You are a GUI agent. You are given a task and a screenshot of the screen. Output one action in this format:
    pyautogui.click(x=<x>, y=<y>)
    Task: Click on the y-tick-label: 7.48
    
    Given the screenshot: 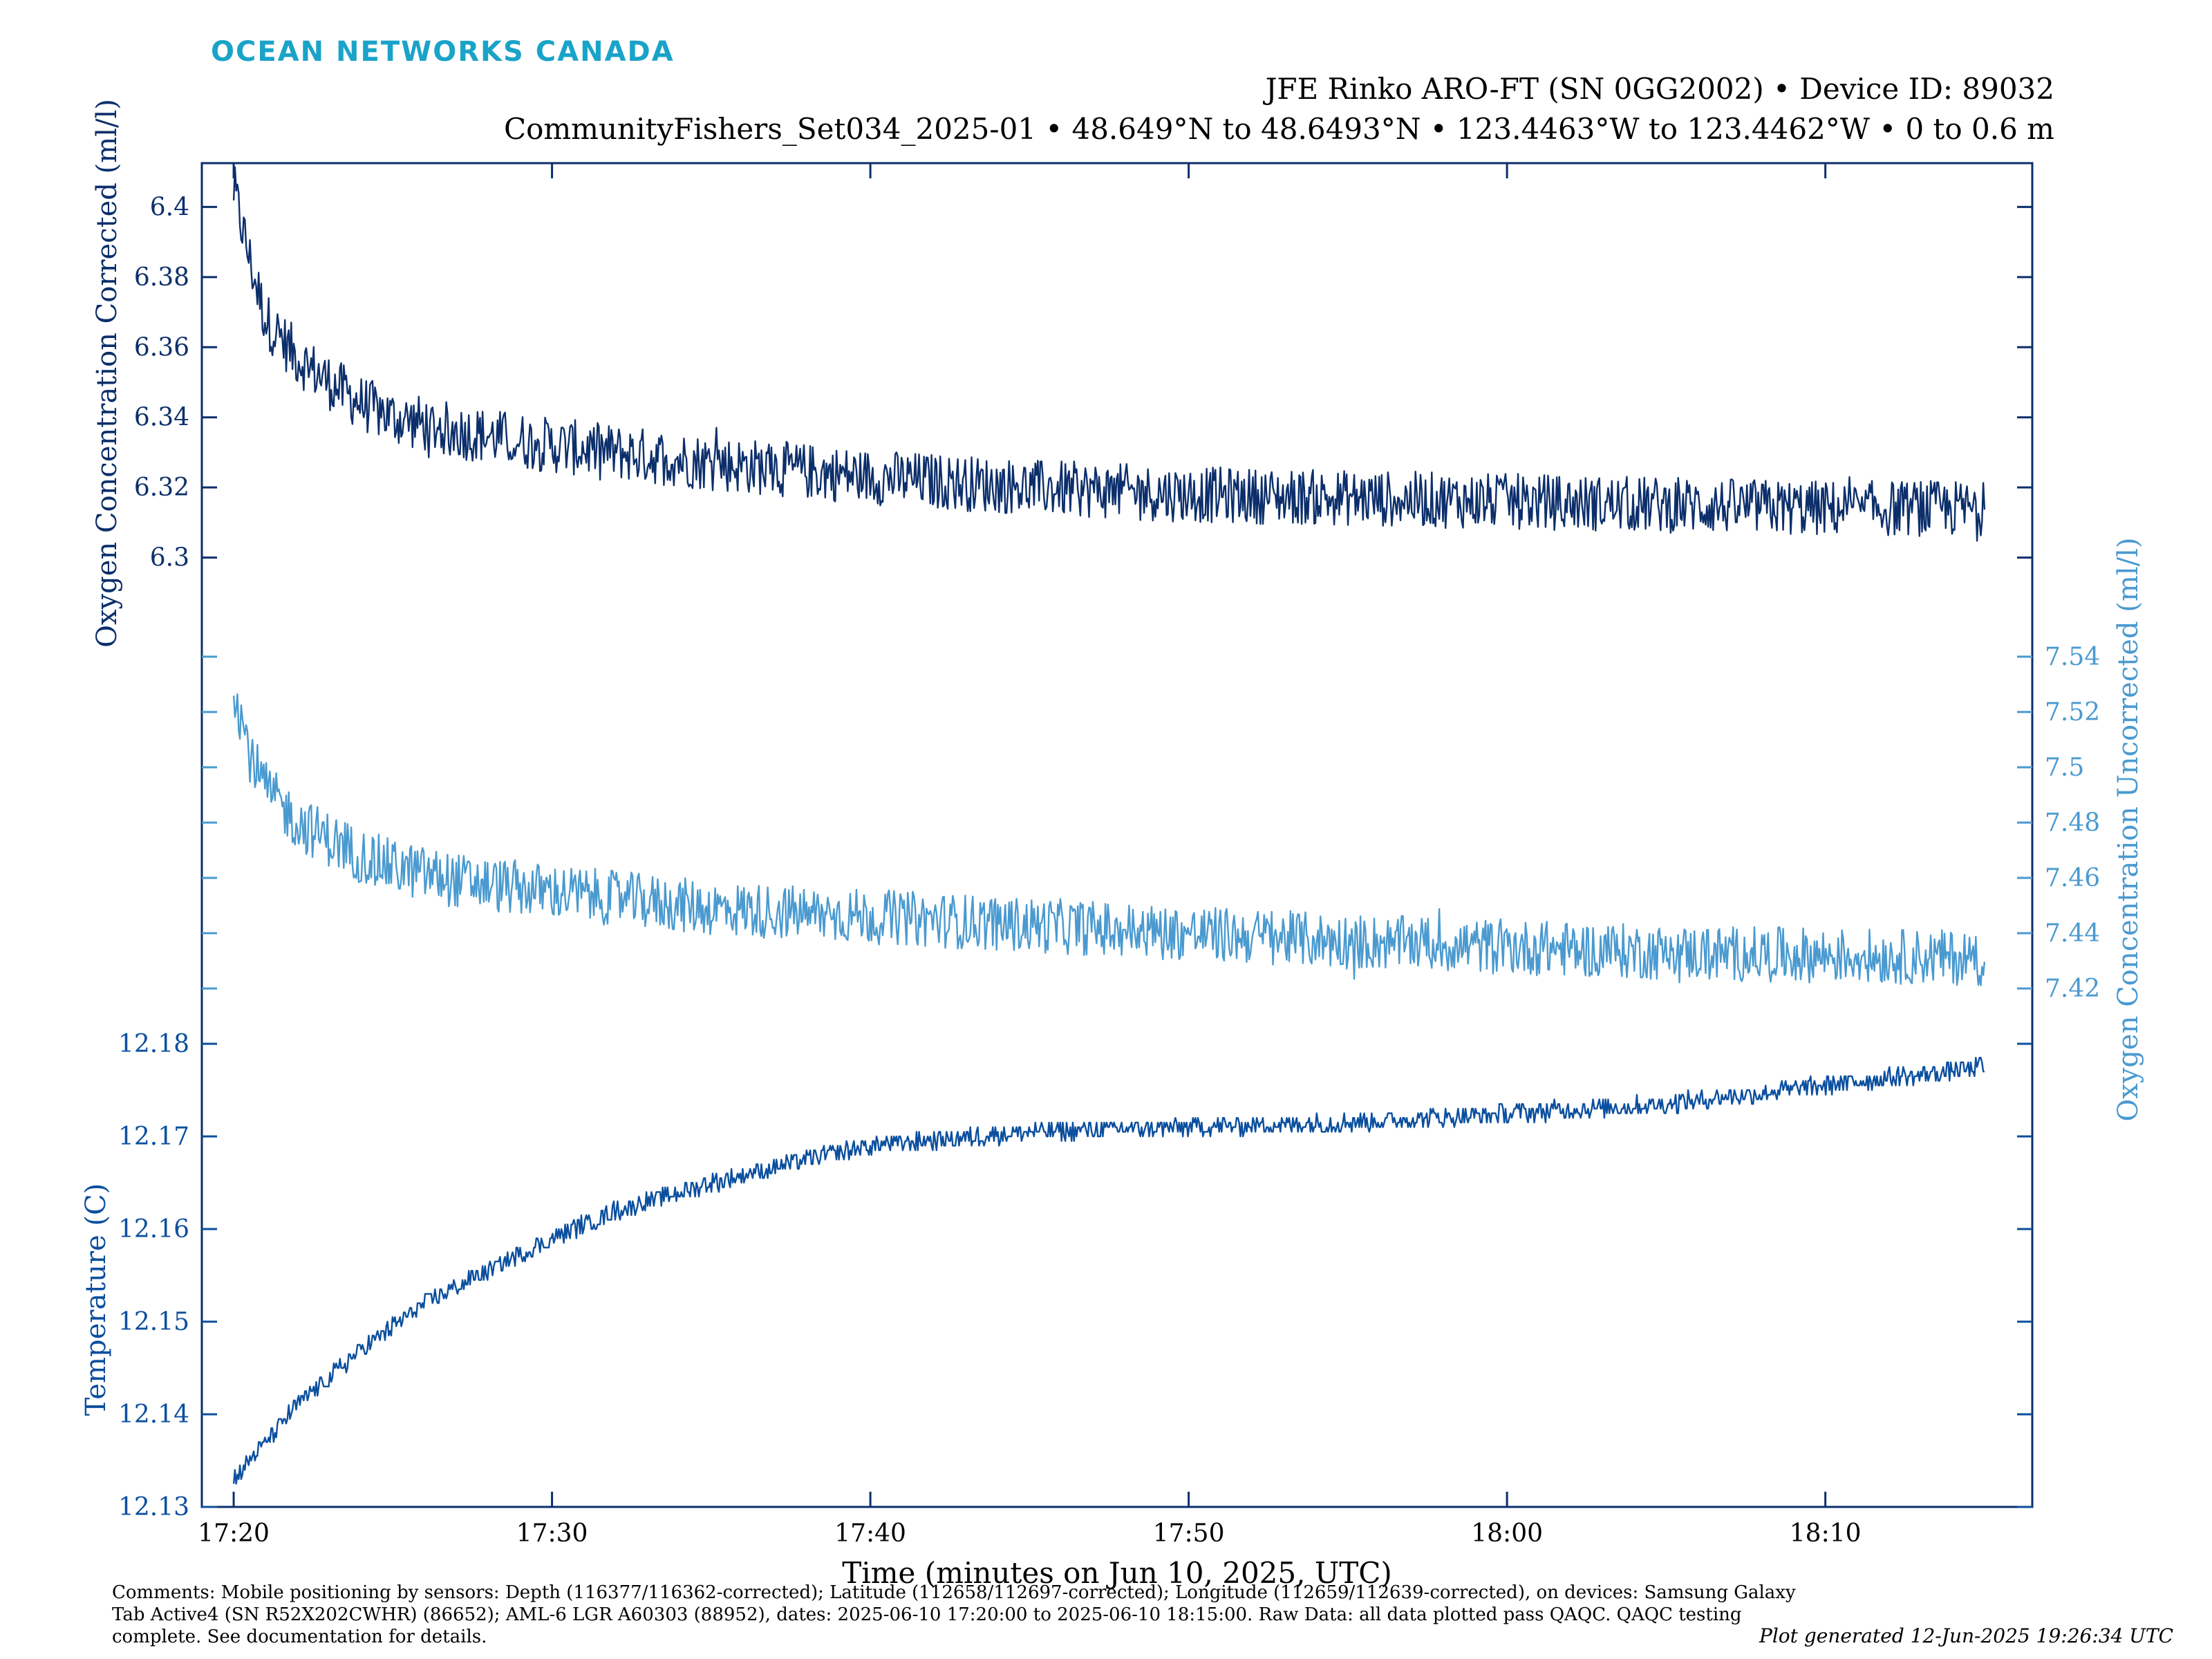 What is the action you would take?
    pyautogui.click(x=2072, y=823)
    